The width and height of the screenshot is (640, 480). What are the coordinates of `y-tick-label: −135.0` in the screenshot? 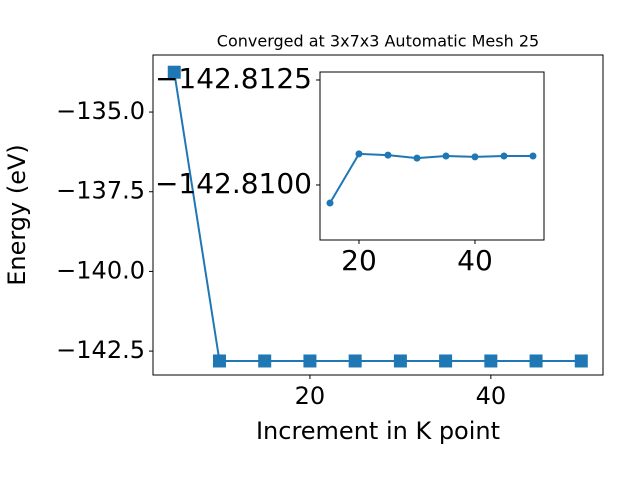 It's located at (100, 111).